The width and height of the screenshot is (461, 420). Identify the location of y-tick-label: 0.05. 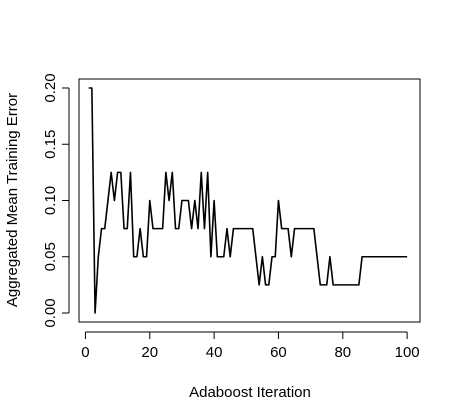
(50, 256).